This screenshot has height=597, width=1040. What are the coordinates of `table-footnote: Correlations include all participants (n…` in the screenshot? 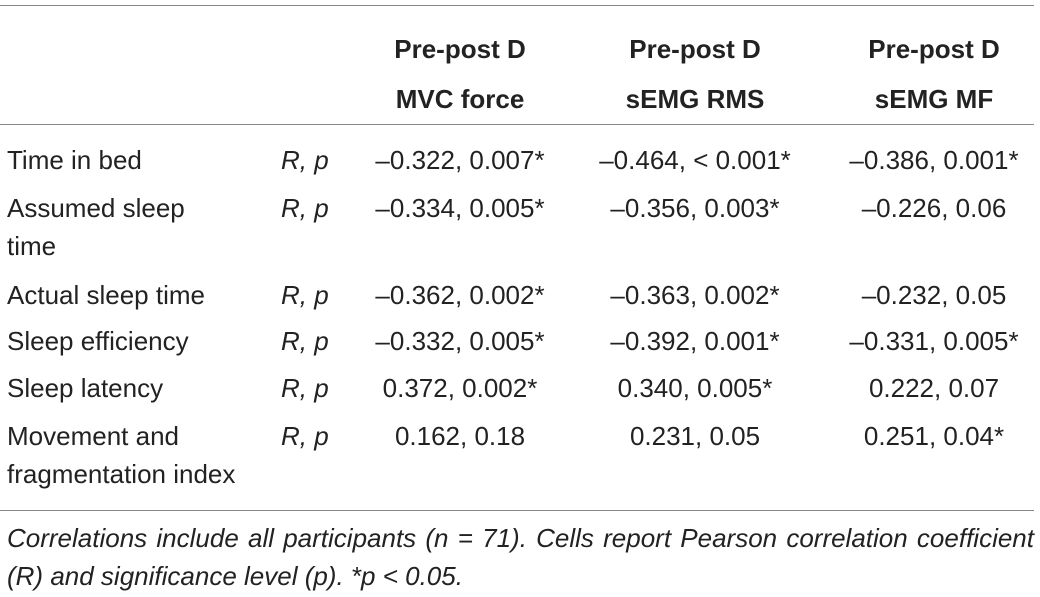 It's located at (520, 557).